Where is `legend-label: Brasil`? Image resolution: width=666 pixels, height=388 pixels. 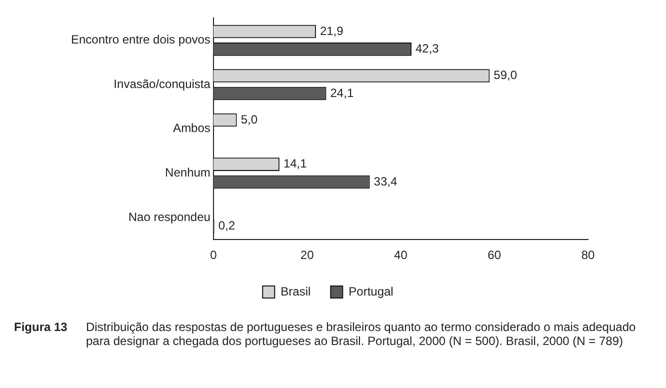 legend-label: Brasil is located at coordinates (295, 291).